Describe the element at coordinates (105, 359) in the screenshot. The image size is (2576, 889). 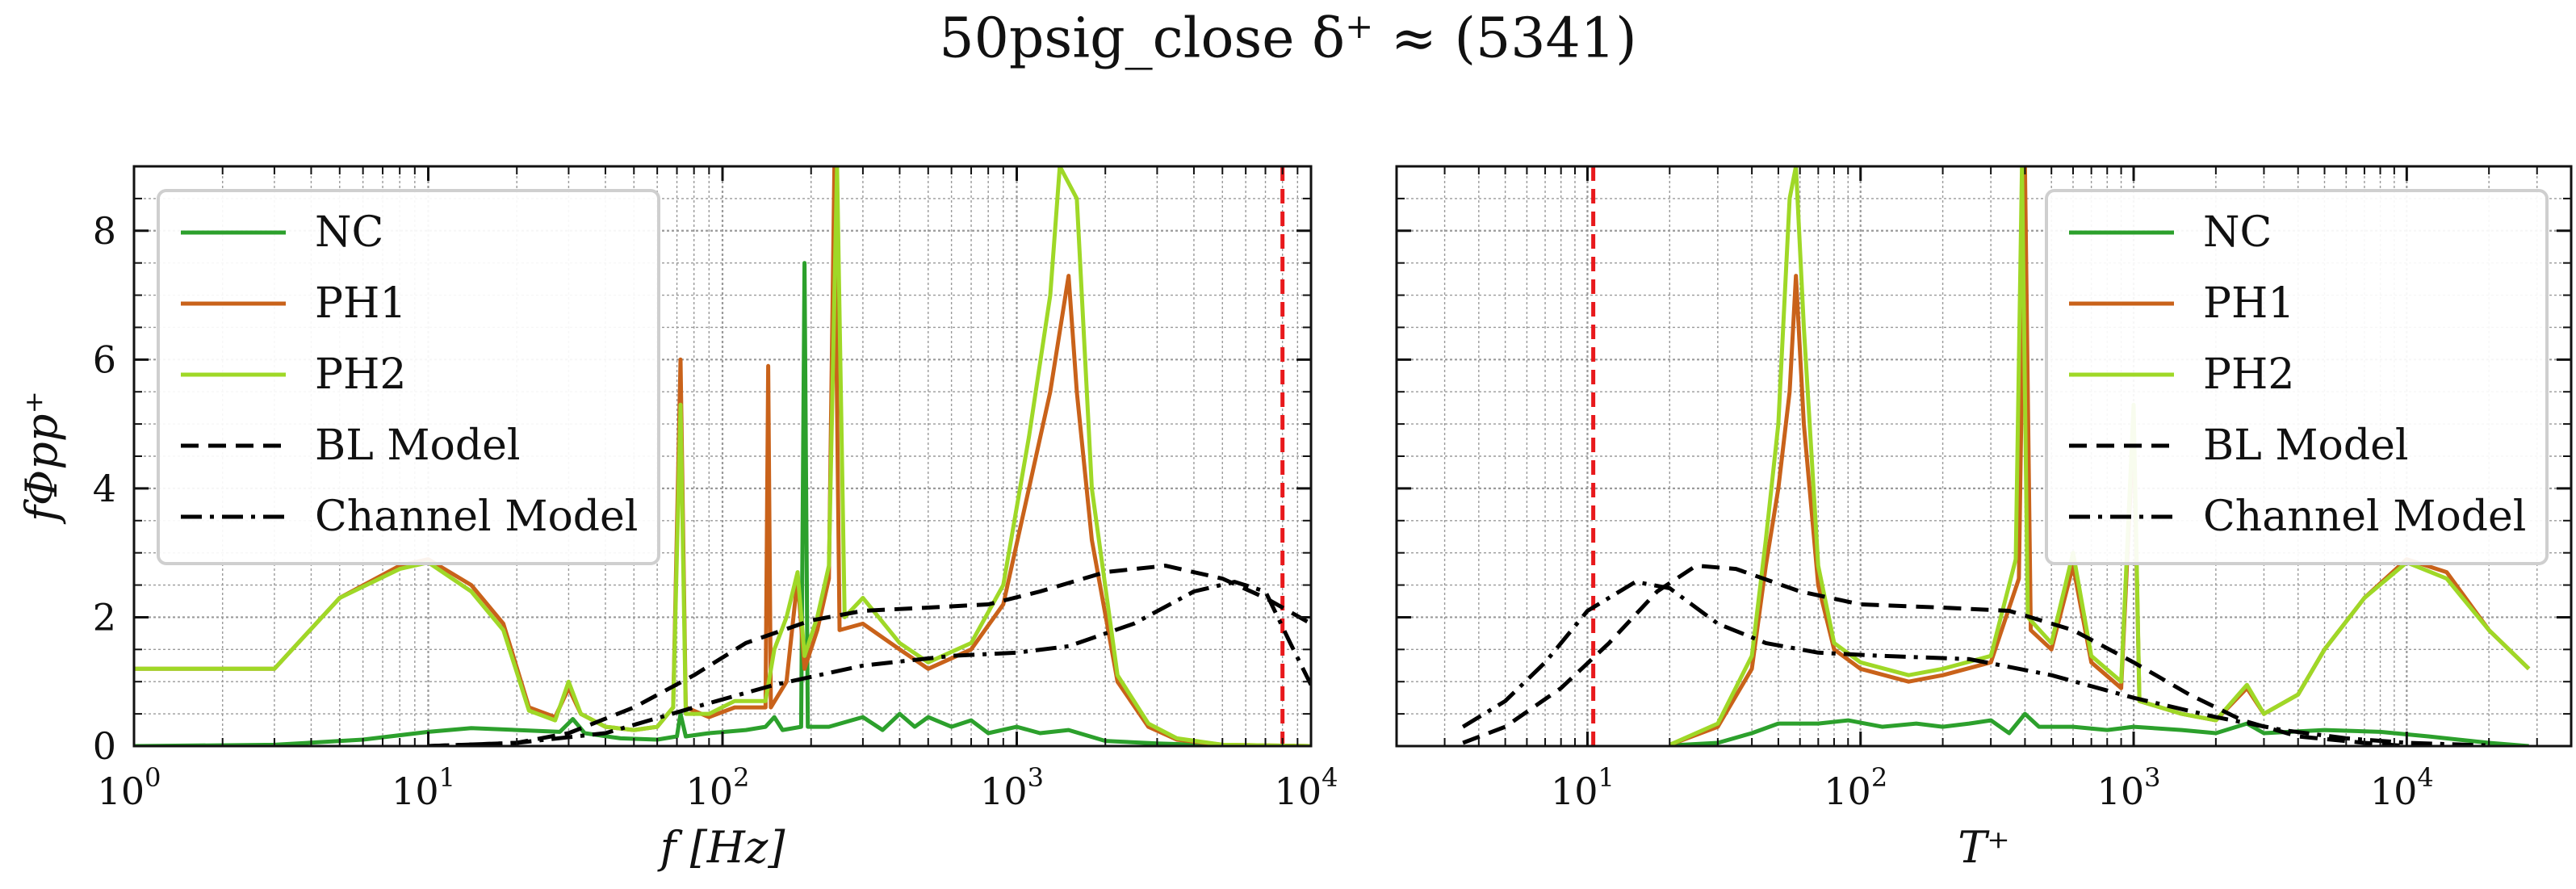
I see `y-tick-label: 6` at that location.